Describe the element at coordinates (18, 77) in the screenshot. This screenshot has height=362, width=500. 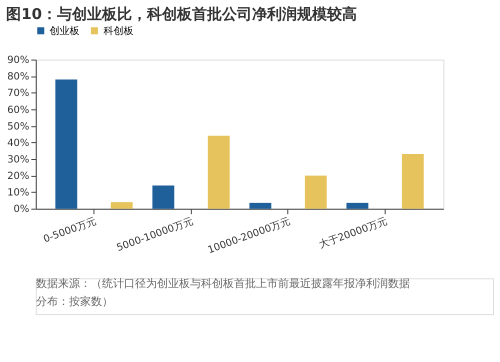
I see `y-tick-label: 80%` at that location.